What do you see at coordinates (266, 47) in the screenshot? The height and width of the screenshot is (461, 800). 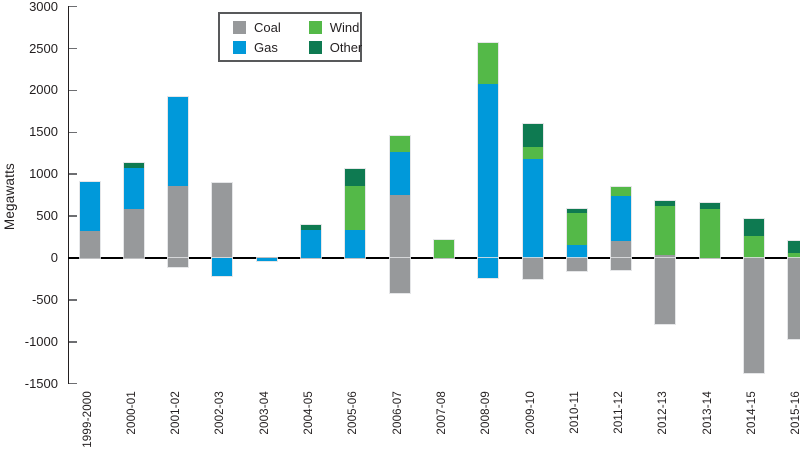 I see `legend-label-gas: Gas` at bounding box center [266, 47].